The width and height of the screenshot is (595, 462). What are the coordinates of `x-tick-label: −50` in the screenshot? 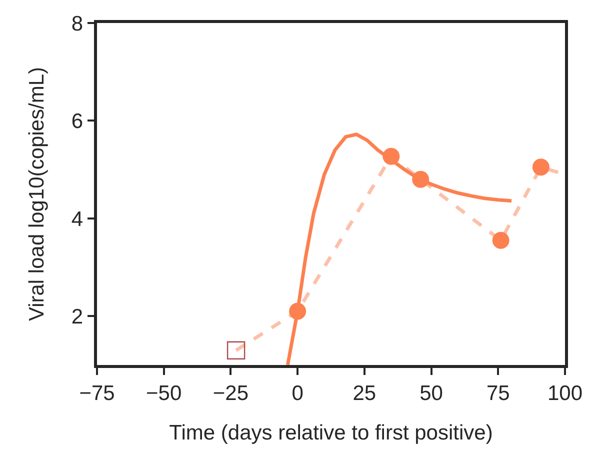 It's located at (164, 393).